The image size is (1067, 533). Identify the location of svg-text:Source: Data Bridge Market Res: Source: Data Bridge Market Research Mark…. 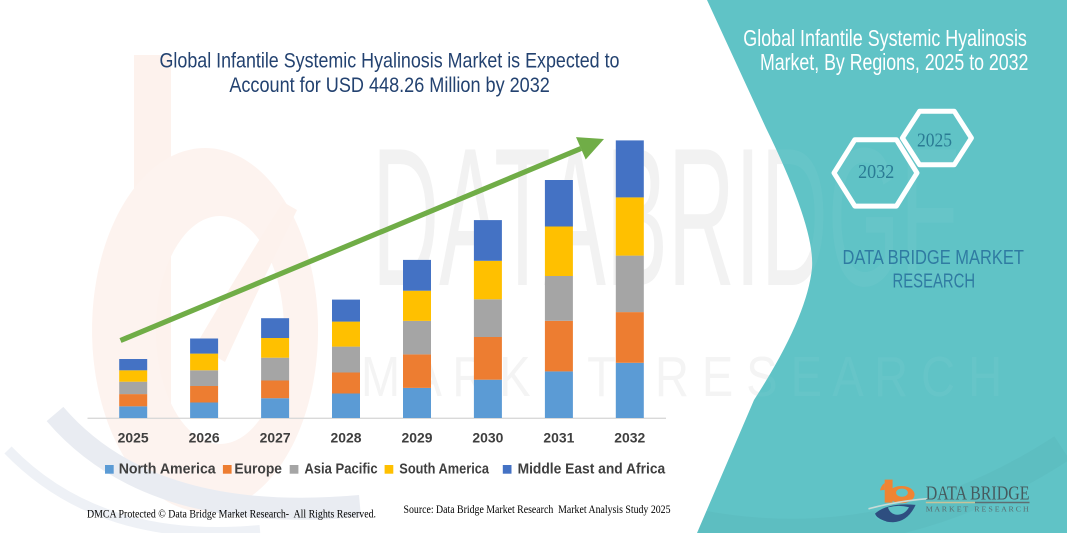
(537, 510).